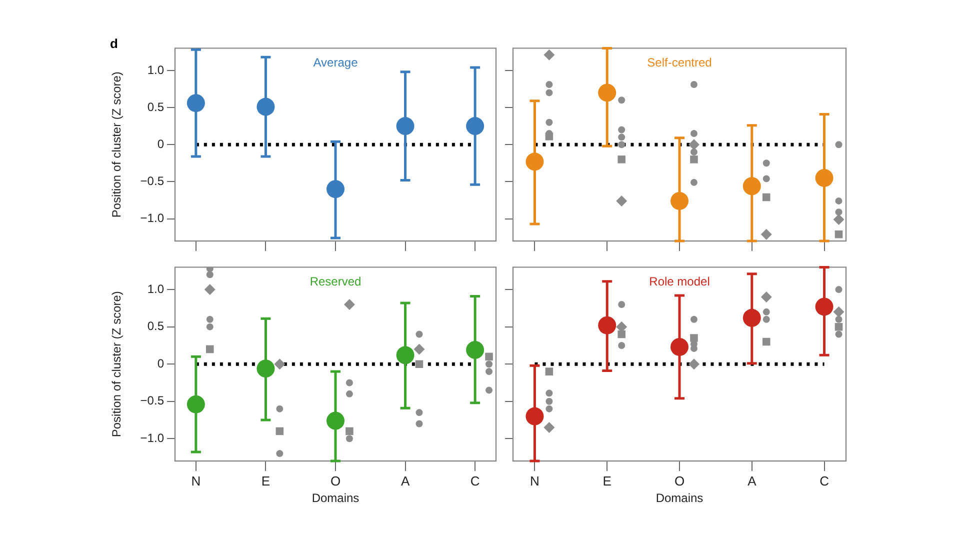 Image resolution: width=960 pixels, height=540 pixels. I want to click on text: Role model, so click(679, 281).